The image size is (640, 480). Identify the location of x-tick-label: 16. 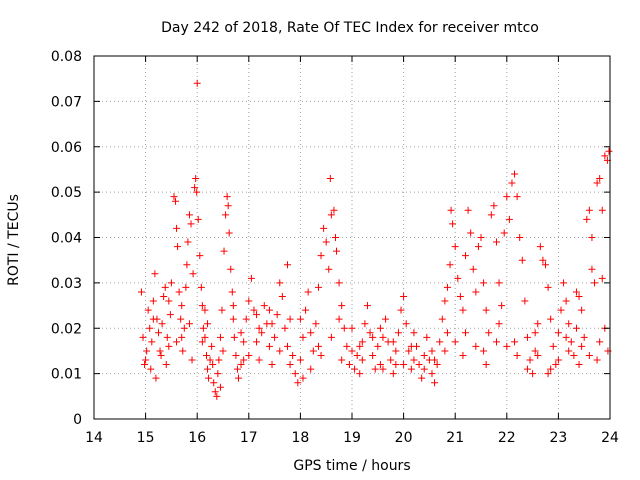
(197, 438).